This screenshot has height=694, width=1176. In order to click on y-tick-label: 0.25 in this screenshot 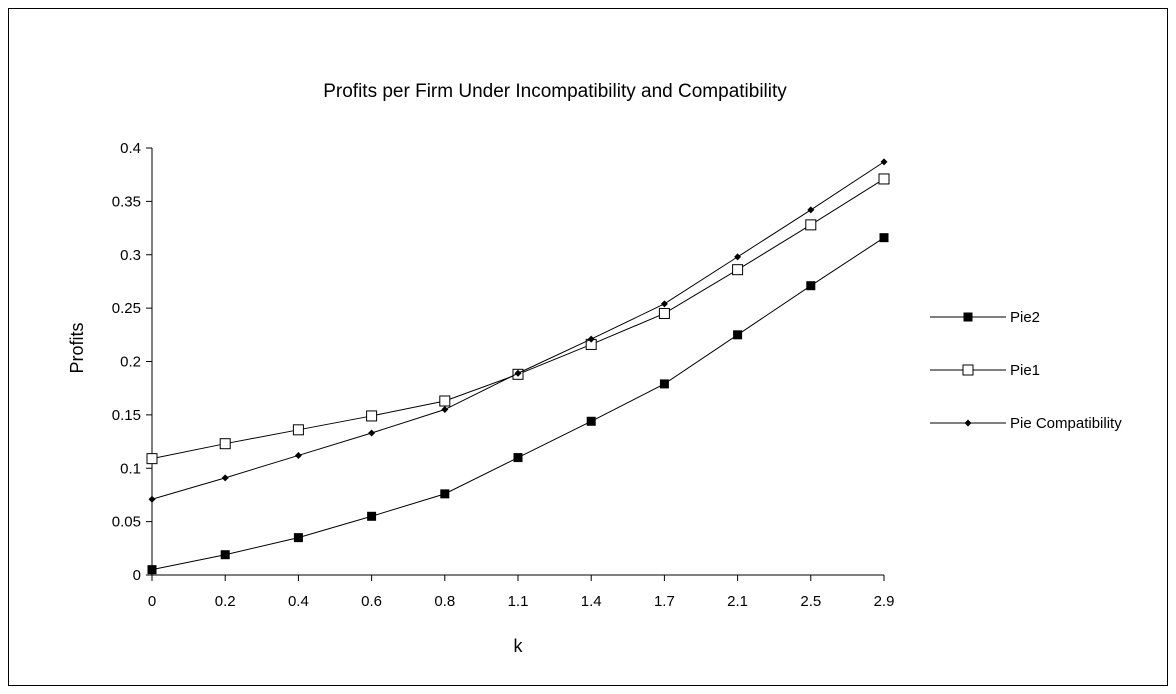, I will do `click(126, 308)`.